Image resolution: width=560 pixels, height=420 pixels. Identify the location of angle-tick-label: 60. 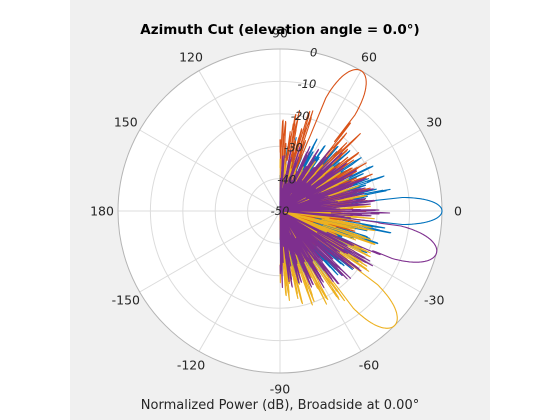
(369, 56).